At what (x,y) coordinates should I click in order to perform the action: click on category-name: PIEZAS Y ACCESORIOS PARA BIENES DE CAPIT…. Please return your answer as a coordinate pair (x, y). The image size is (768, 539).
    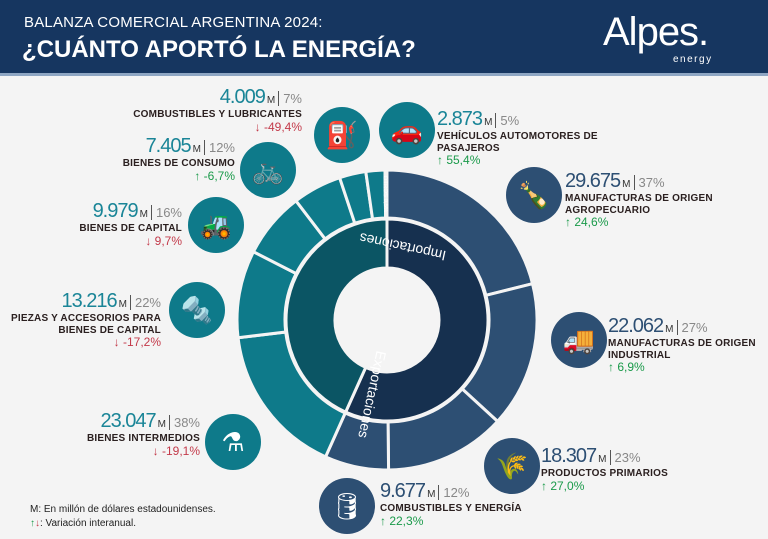
    Looking at the image, I should click on (86, 324).